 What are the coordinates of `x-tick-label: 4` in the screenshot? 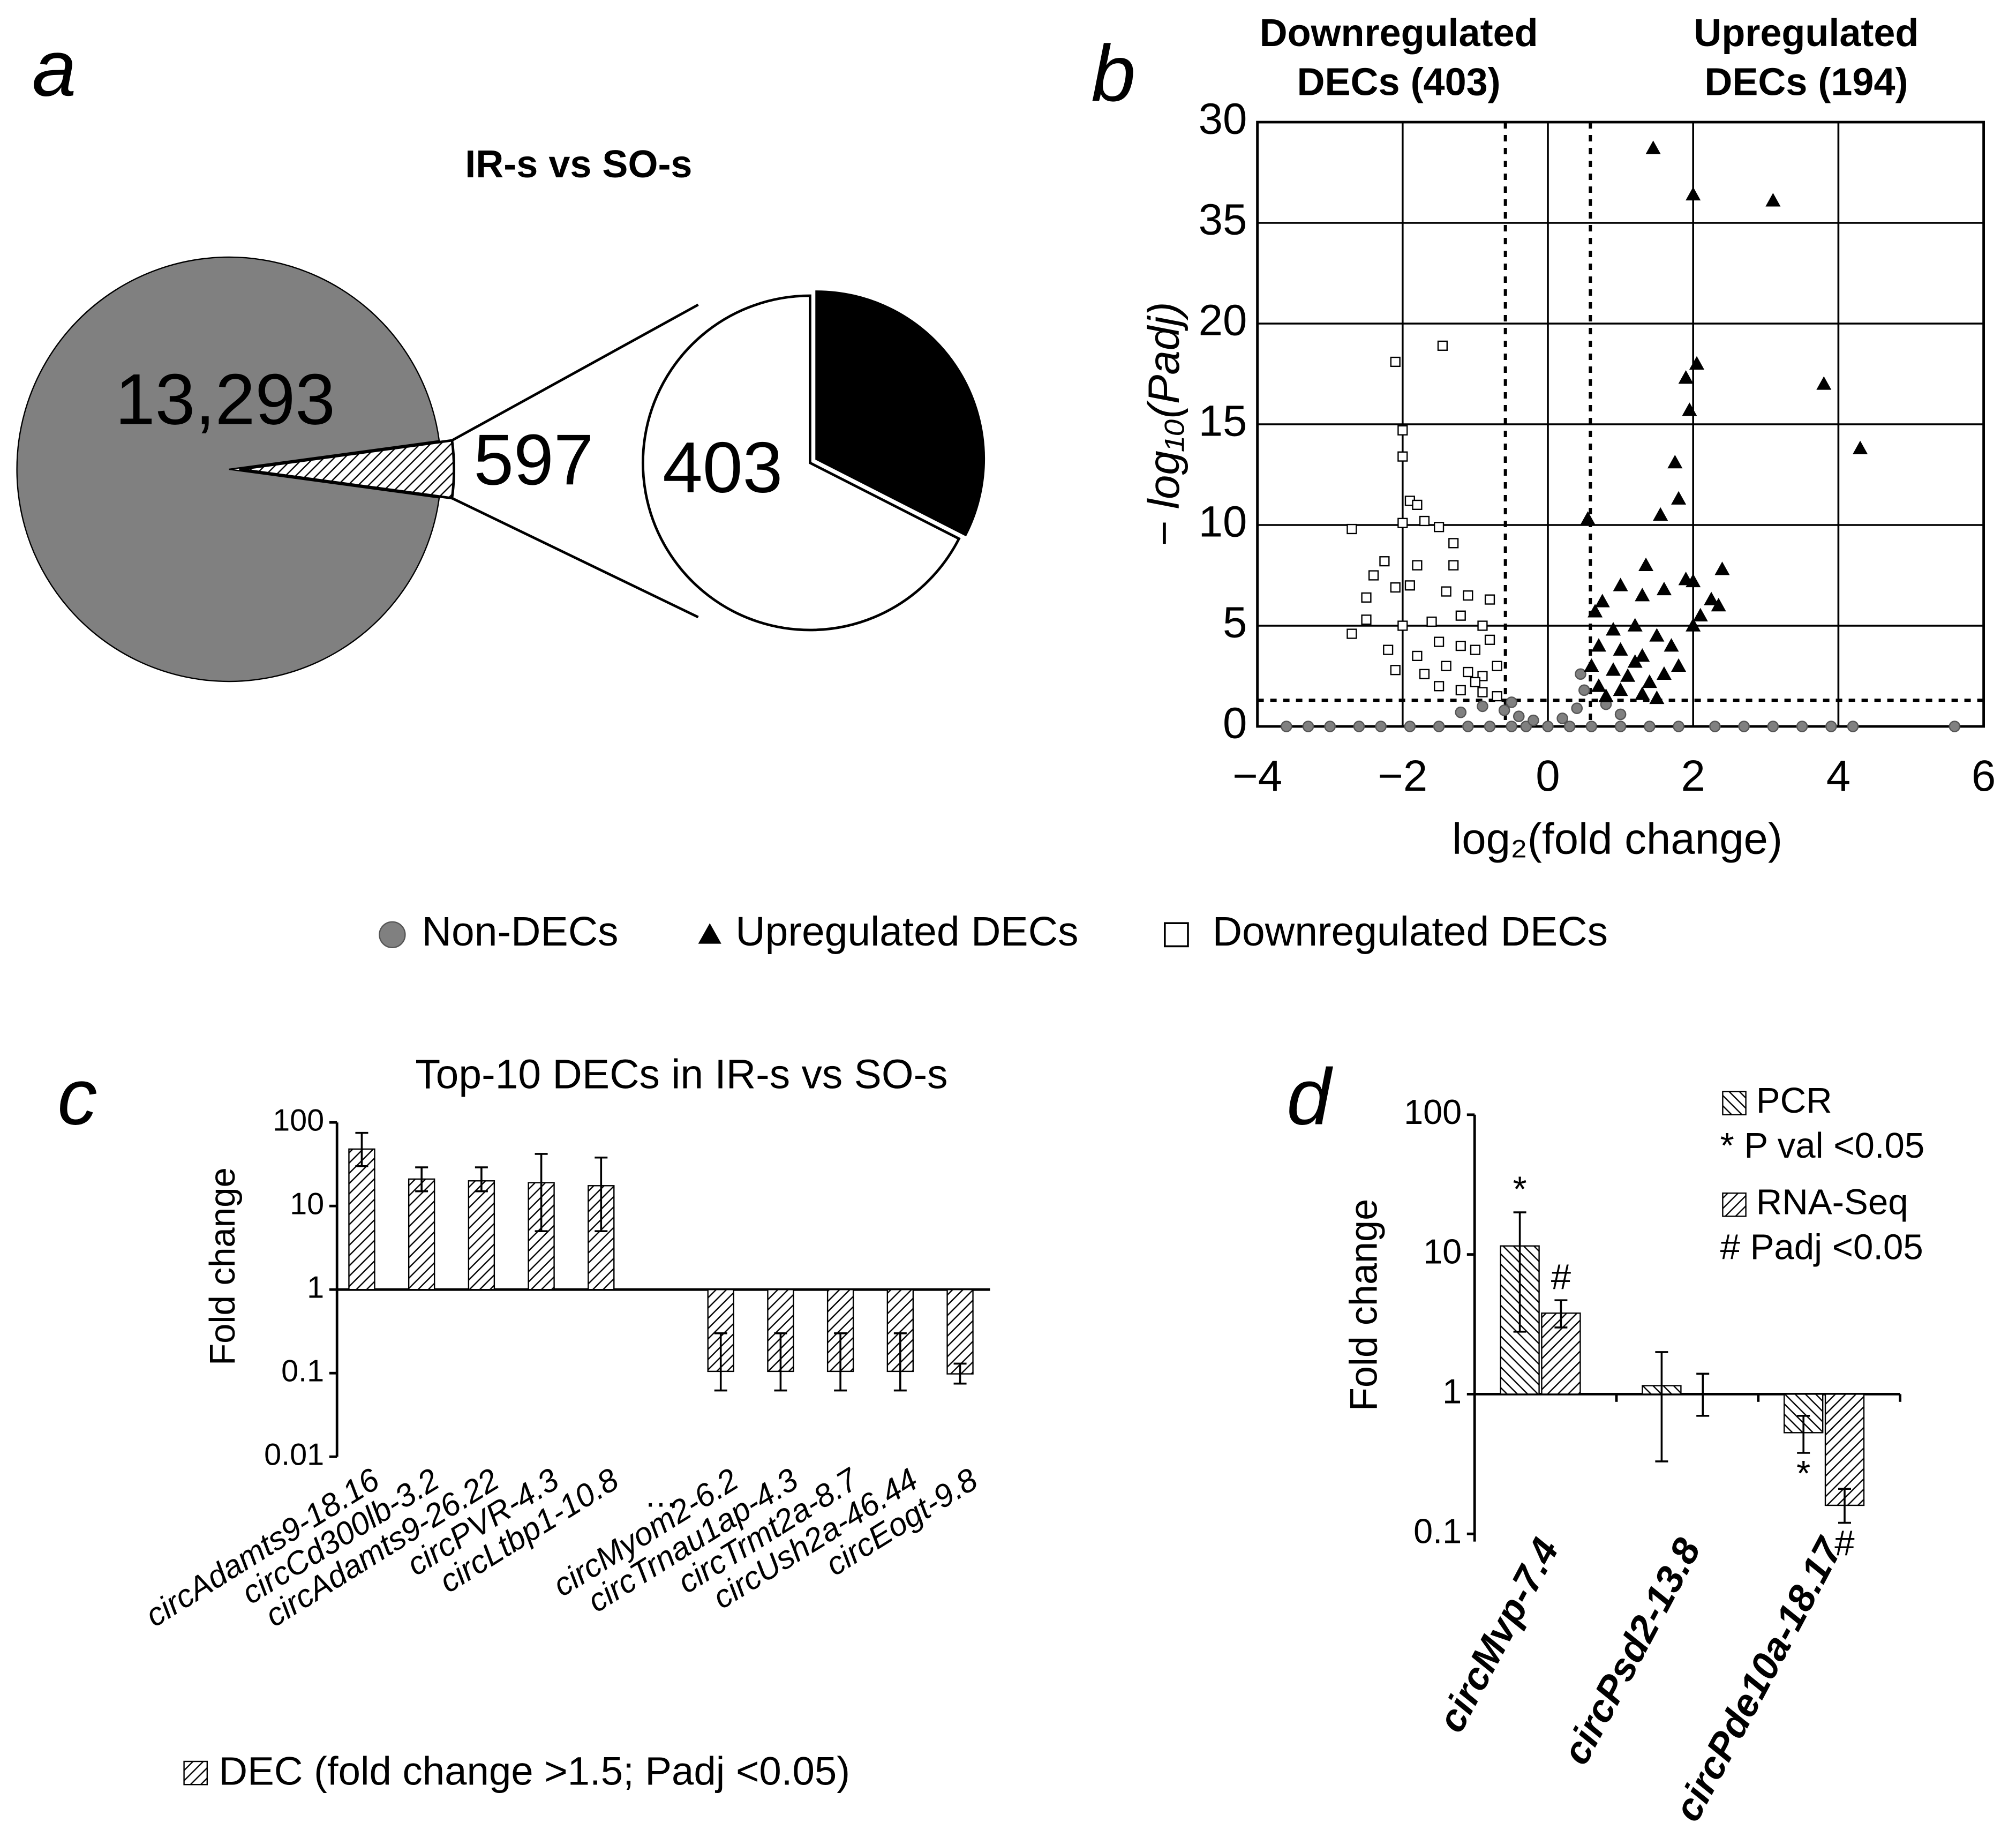 It's located at (1838, 776).